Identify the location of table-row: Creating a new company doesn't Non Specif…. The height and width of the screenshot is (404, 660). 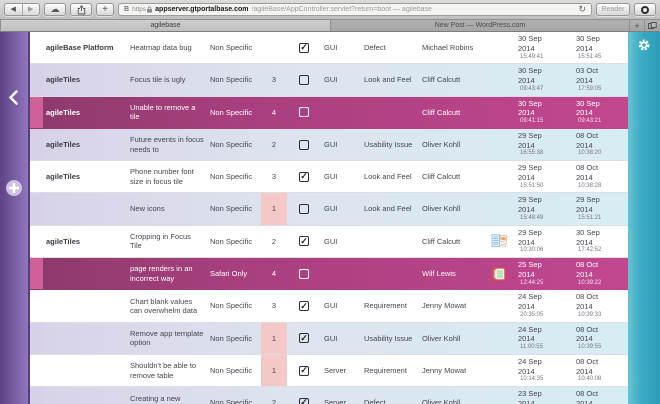
(329, 395).